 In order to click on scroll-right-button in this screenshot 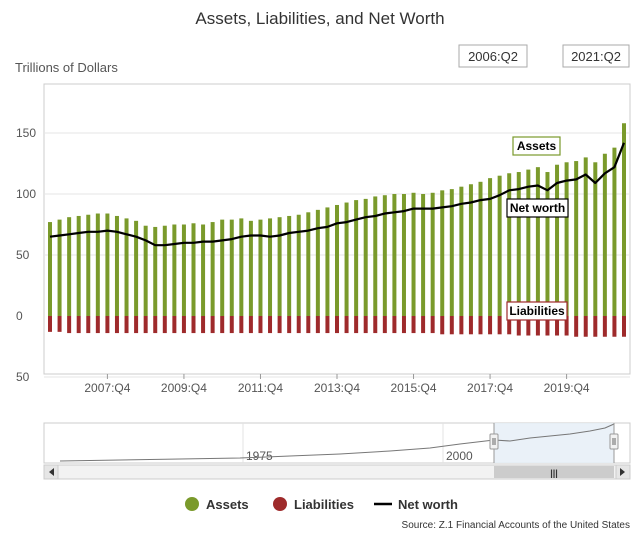, I will do `click(623, 472)`.